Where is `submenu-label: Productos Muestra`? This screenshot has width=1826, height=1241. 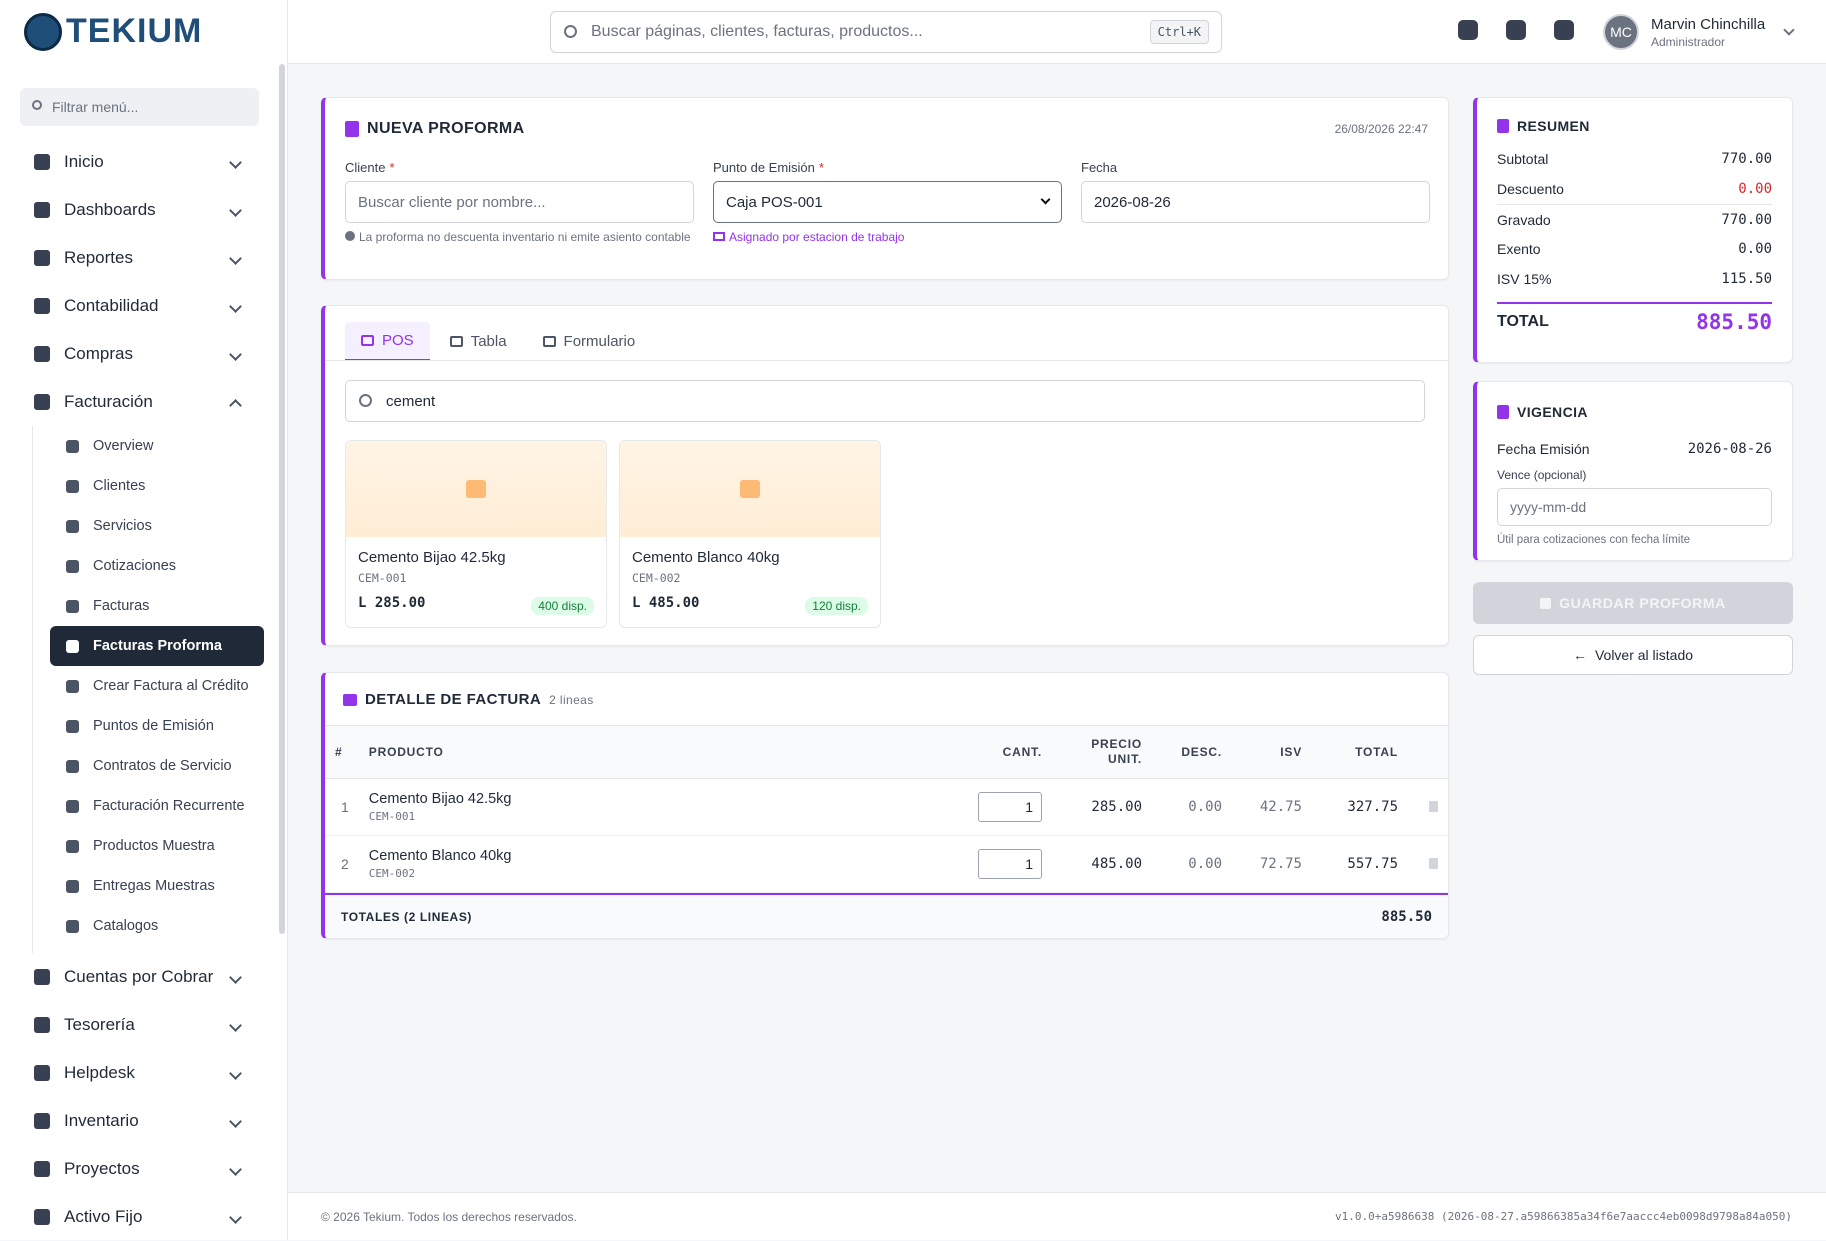
submenu-label: Productos Muestra is located at coordinates (154, 846).